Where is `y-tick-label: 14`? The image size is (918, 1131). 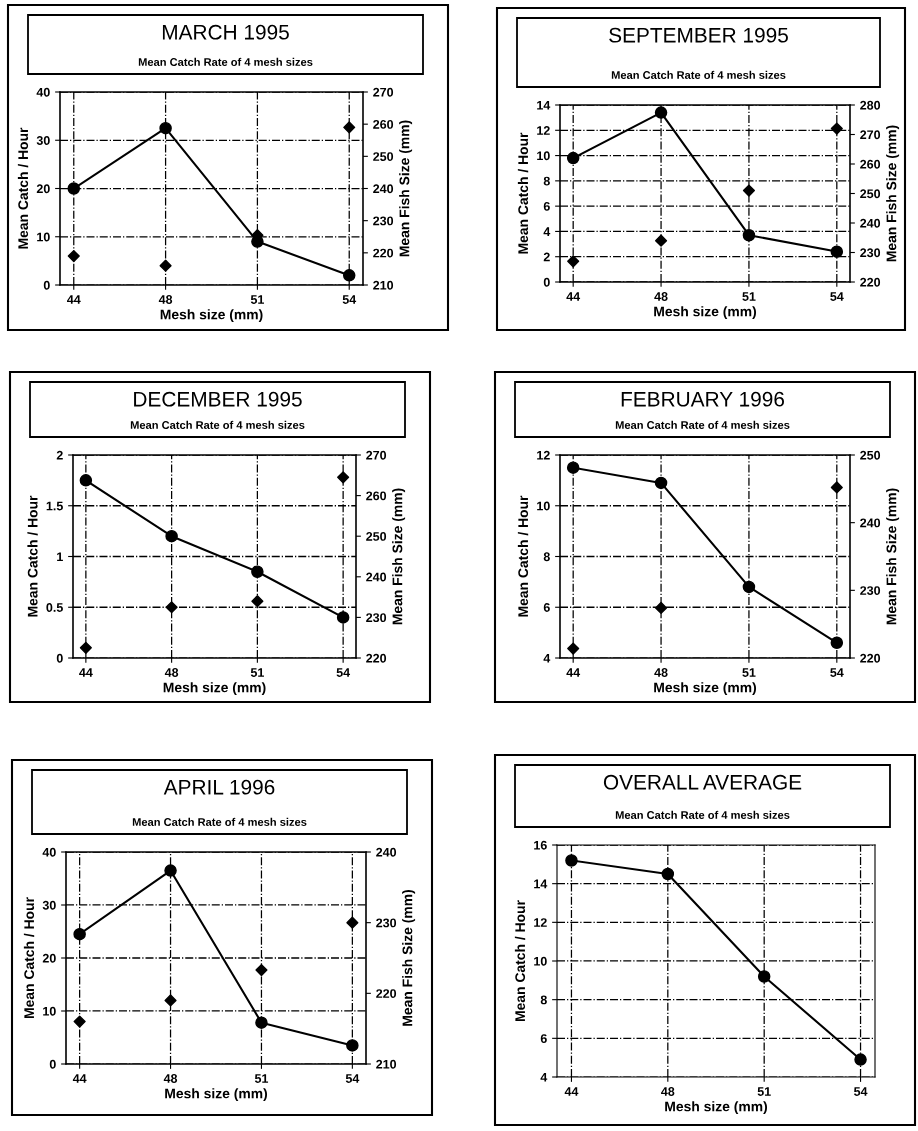
y-tick-label: 14 is located at coordinates (544, 105).